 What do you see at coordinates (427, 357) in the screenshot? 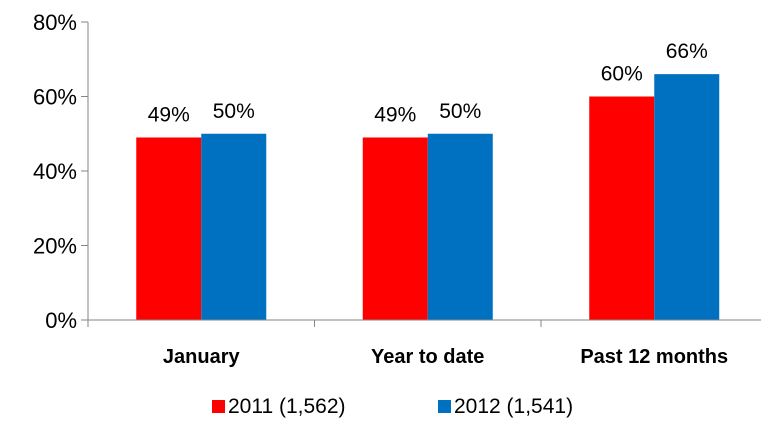
I see `x-category-label-2: Year to date` at bounding box center [427, 357].